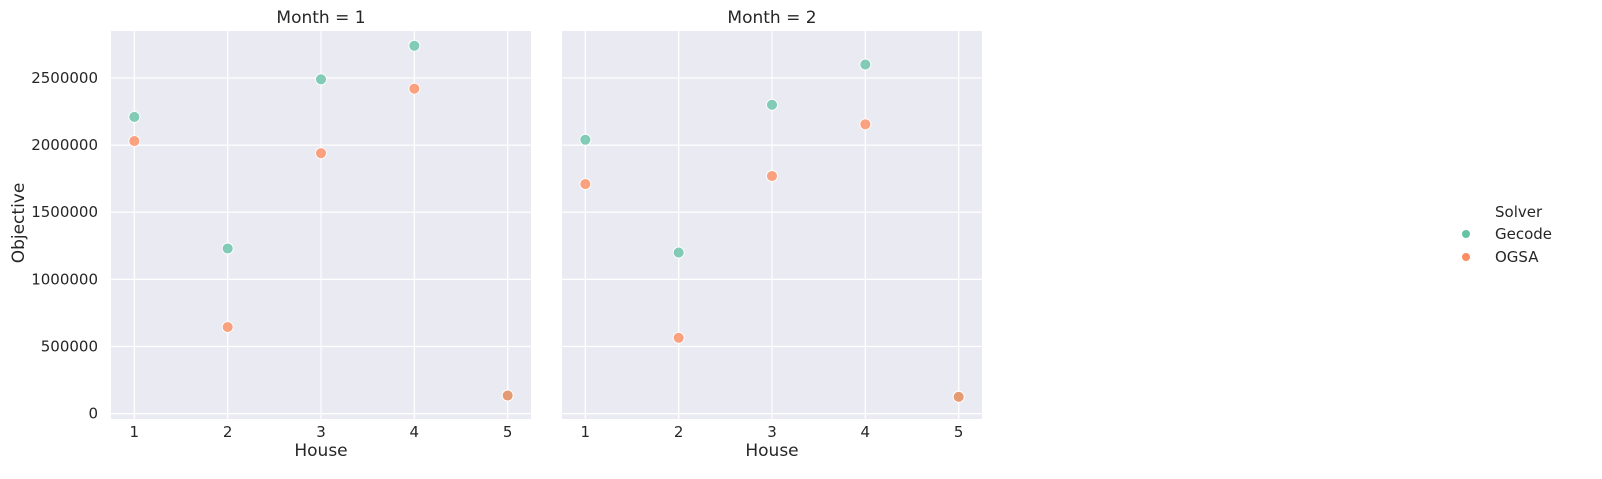  I want to click on panel-2-x-tick-labels: 1 2 3 4 5, so click(772, 432).